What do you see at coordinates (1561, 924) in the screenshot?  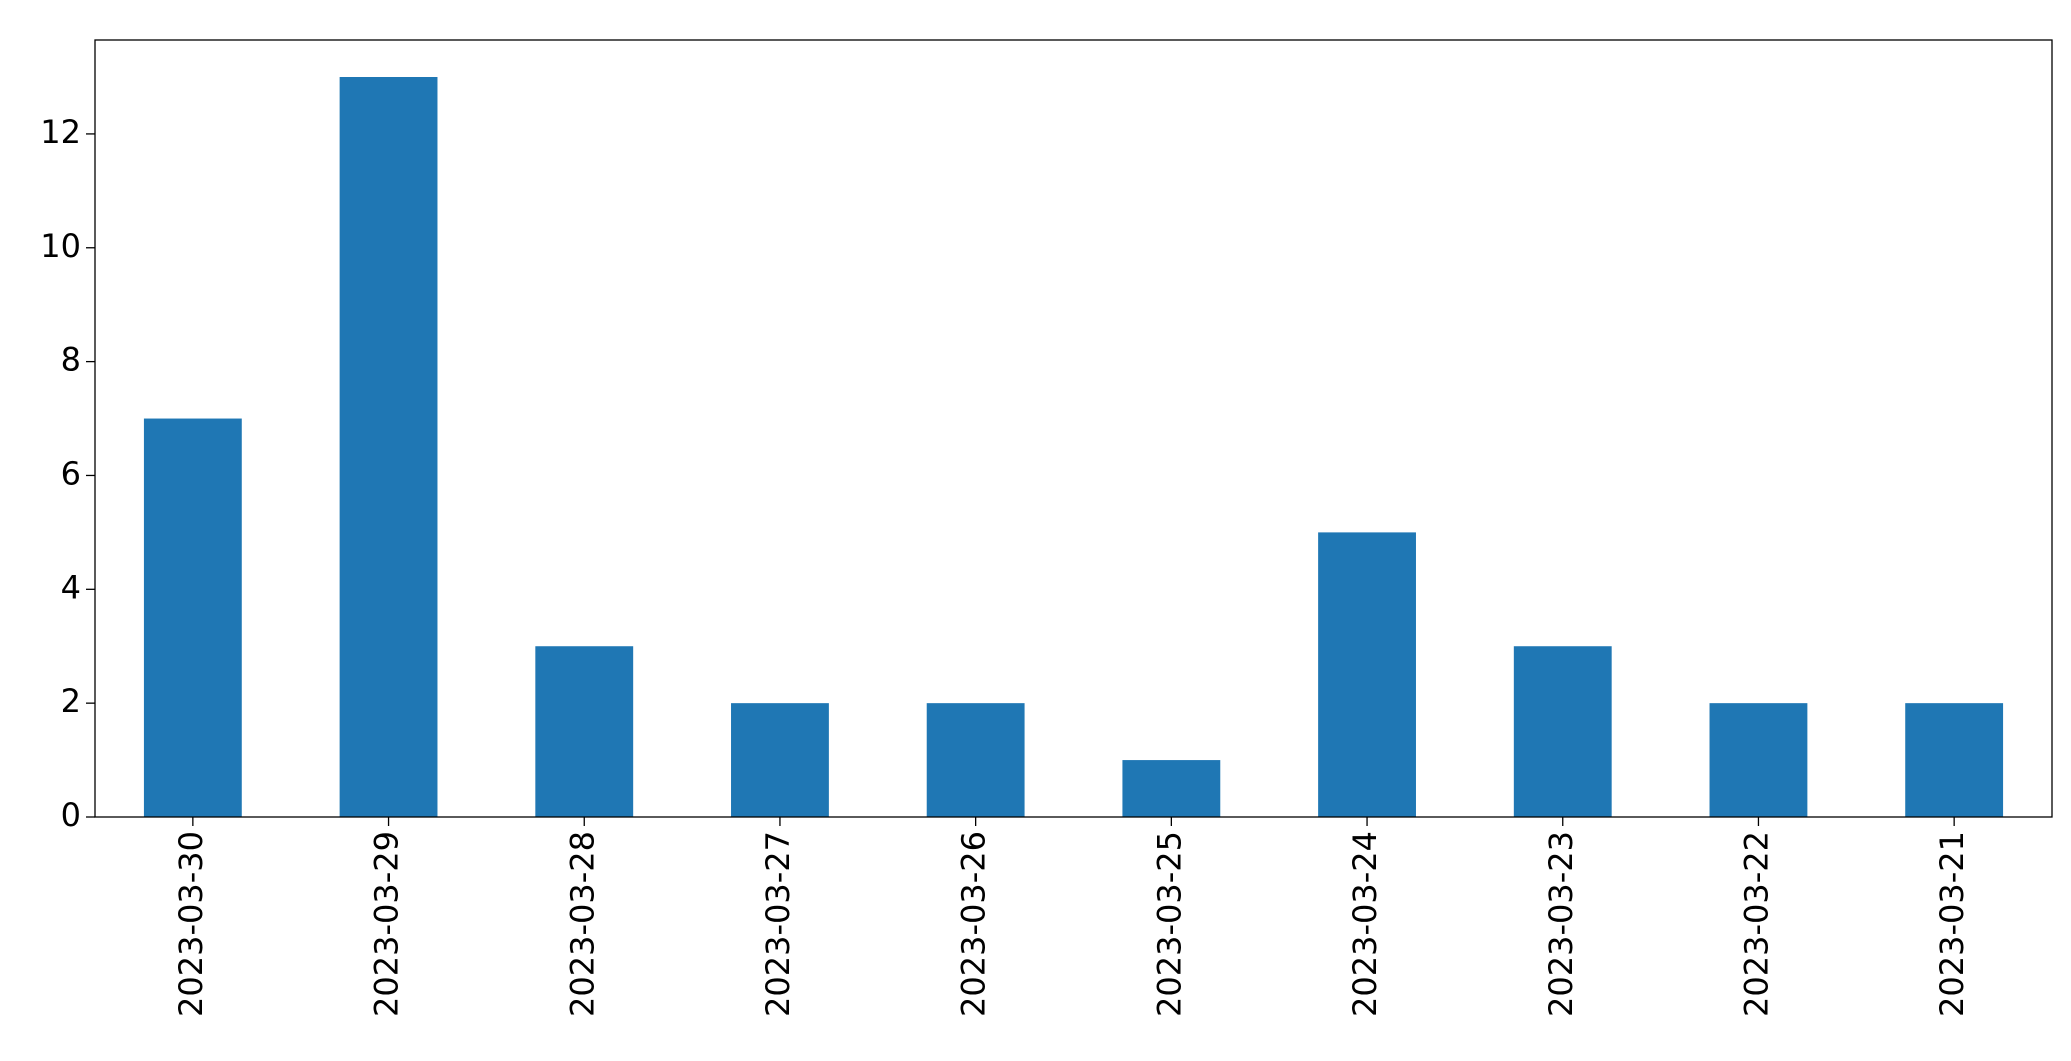 I see `x-tick-label: 2023-03-23` at bounding box center [1561, 924].